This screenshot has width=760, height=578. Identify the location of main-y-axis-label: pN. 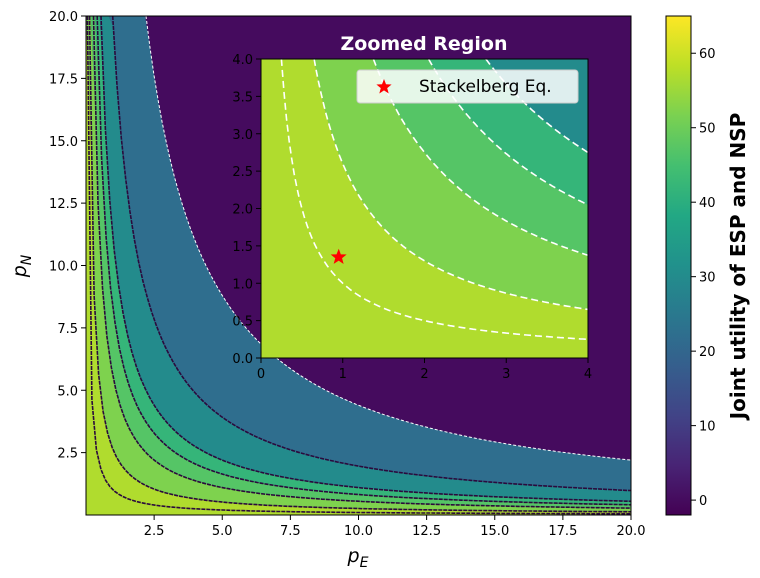
(22, 266).